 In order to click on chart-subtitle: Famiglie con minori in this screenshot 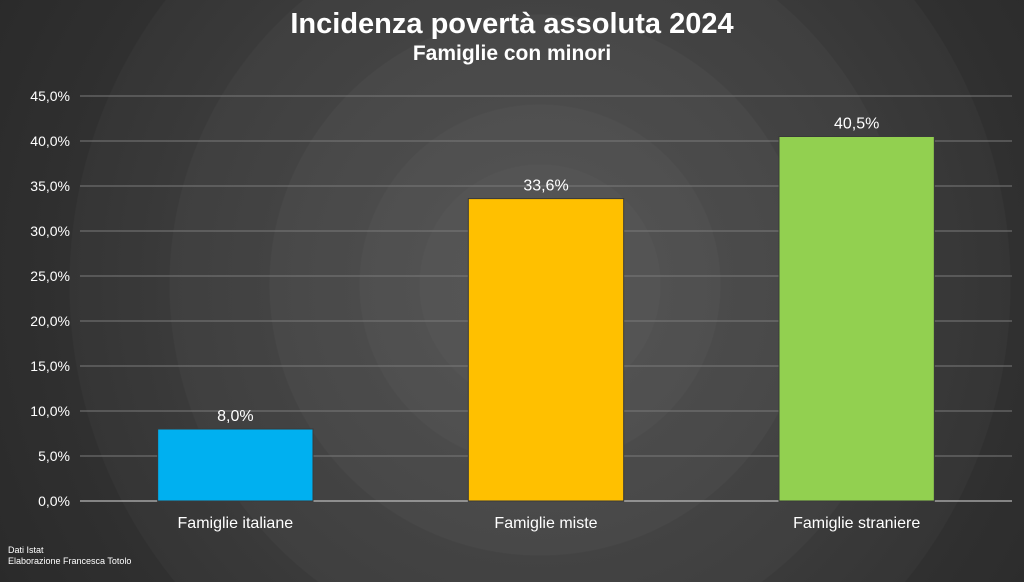, I will do `click(512, 53)`.